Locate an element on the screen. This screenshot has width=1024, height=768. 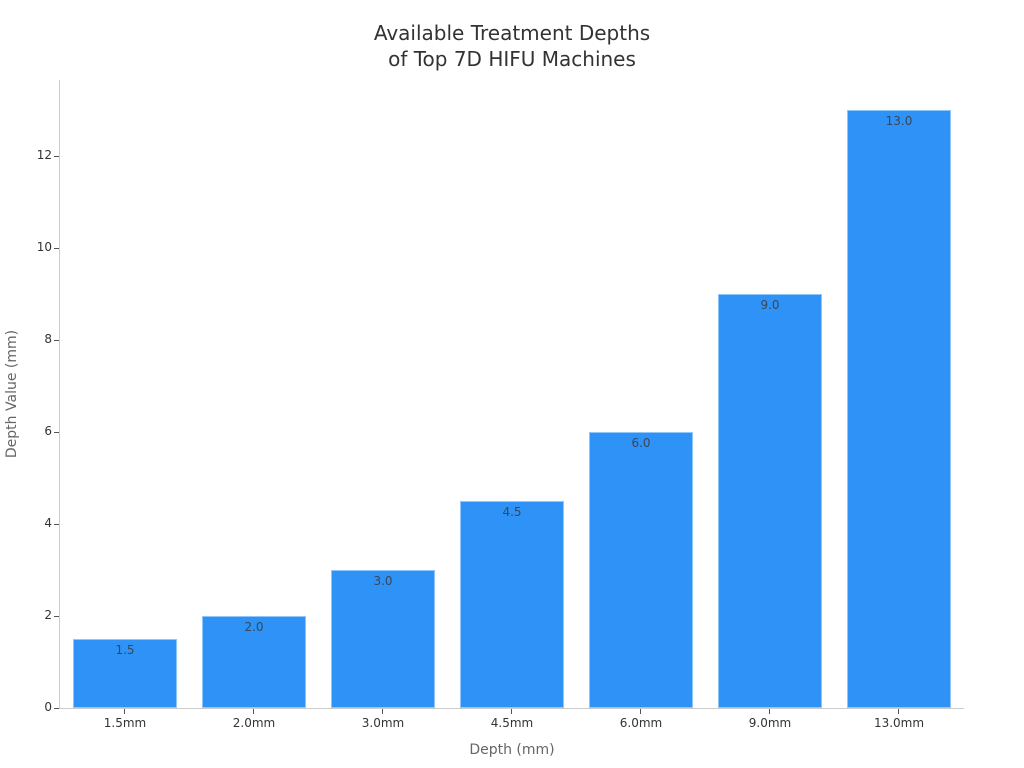
y-tick-label: 0 is located at coordinates (48, 707).